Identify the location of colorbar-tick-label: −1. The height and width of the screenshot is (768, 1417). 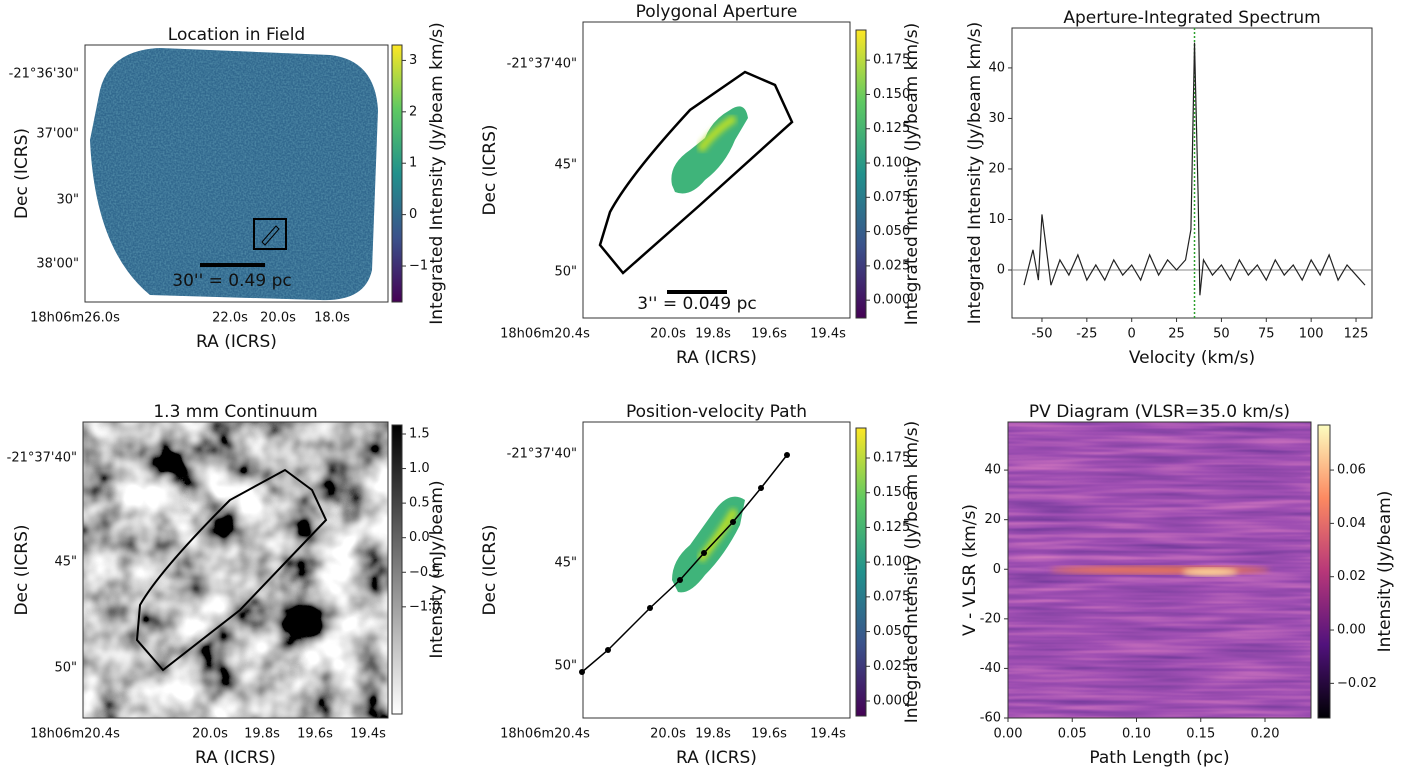
(418, 266).